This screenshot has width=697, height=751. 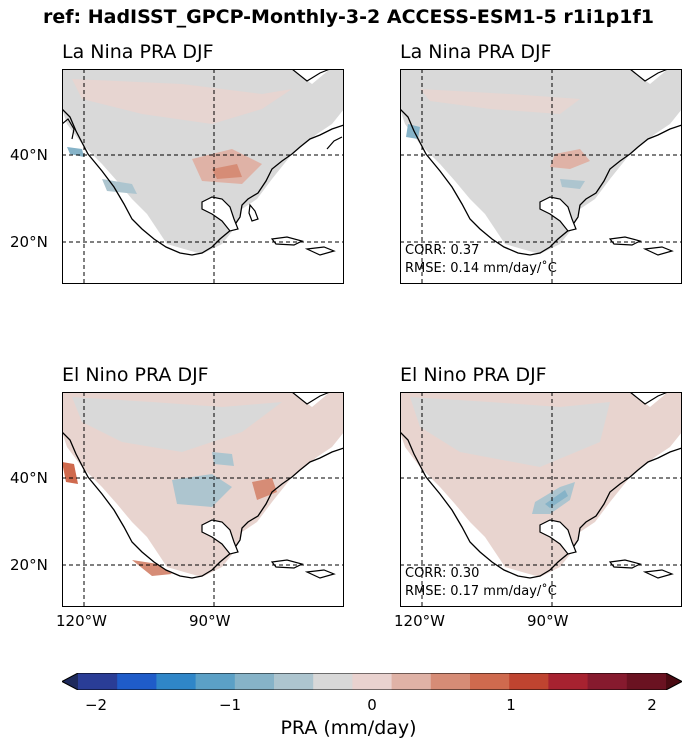 What do you see at coordinates (541, 499) in the screenshot?
I see `map-panel-el-nino-model` at bounding box center [541, 499].